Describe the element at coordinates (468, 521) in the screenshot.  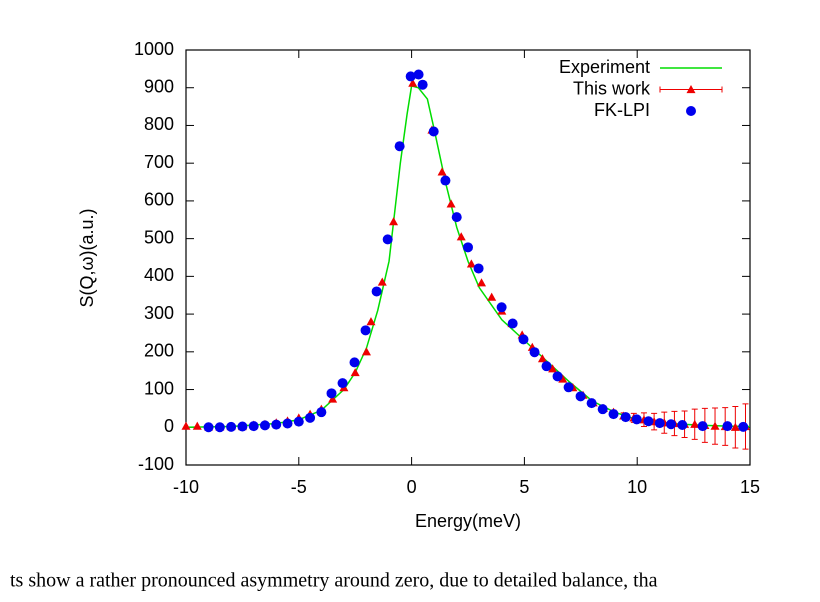
I see `x-axis-label: Energy(meV)` at that location.